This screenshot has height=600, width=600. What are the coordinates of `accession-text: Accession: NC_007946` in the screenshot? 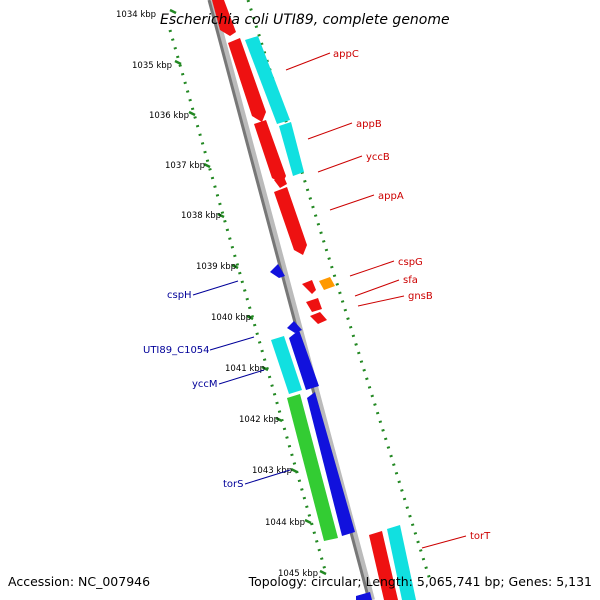 It's located at (79, 581).